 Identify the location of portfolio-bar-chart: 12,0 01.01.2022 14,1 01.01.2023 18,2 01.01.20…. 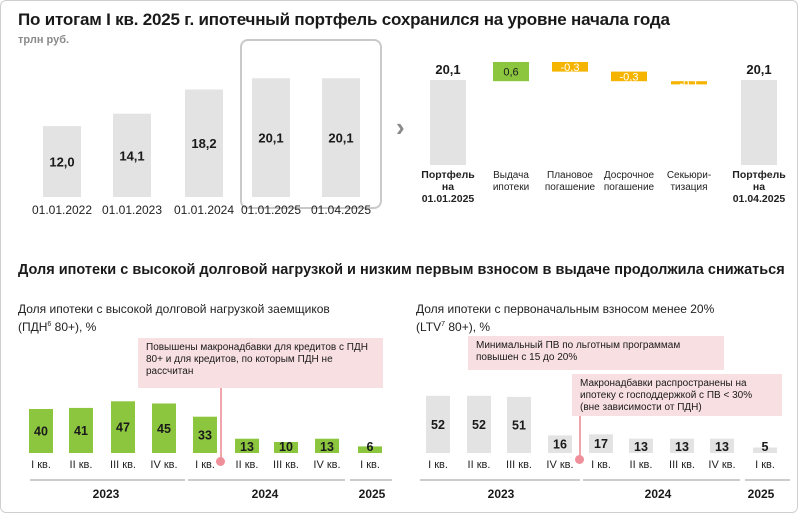
(201, 146).